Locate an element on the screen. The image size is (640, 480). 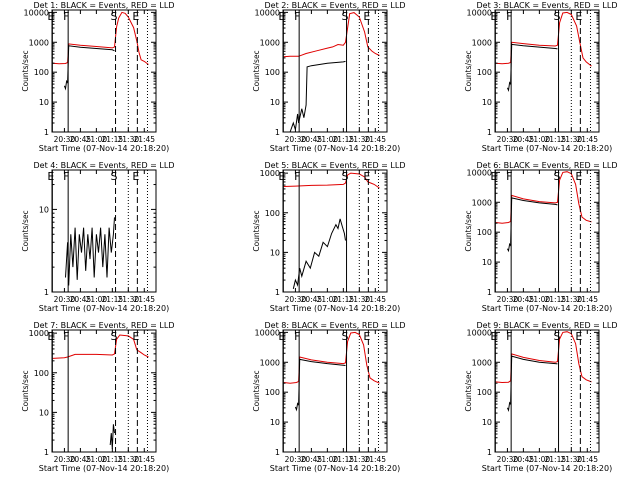
panel-title: Det 2: BLACK = Events, RED = LLD is located at coordinates (335, 5).